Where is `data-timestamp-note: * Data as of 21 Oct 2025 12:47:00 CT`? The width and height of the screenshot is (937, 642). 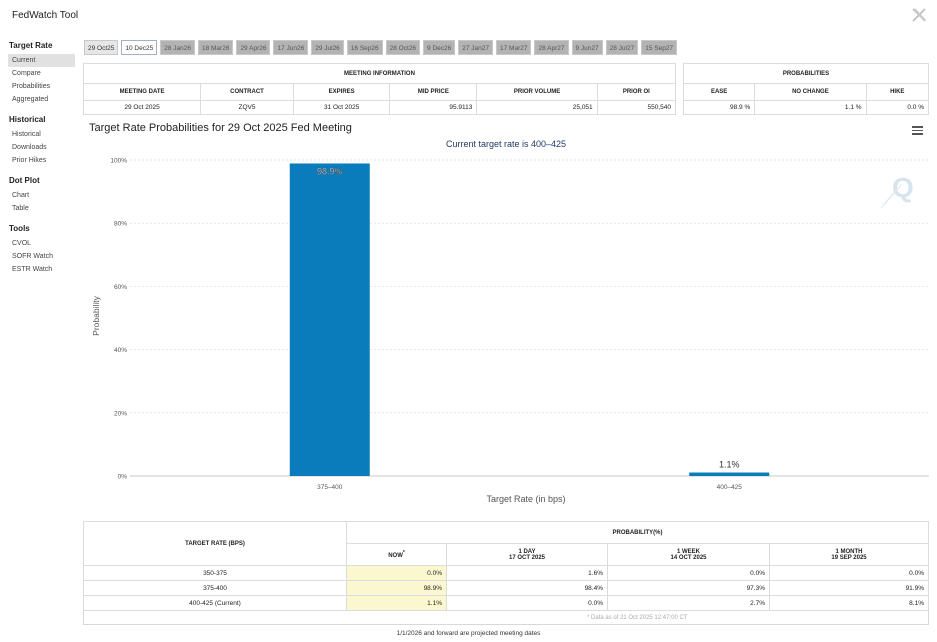
data-timestamp-note: * Data as of 21 Oct 2025 12:47:00 CT is located at coordinates (637, 617).